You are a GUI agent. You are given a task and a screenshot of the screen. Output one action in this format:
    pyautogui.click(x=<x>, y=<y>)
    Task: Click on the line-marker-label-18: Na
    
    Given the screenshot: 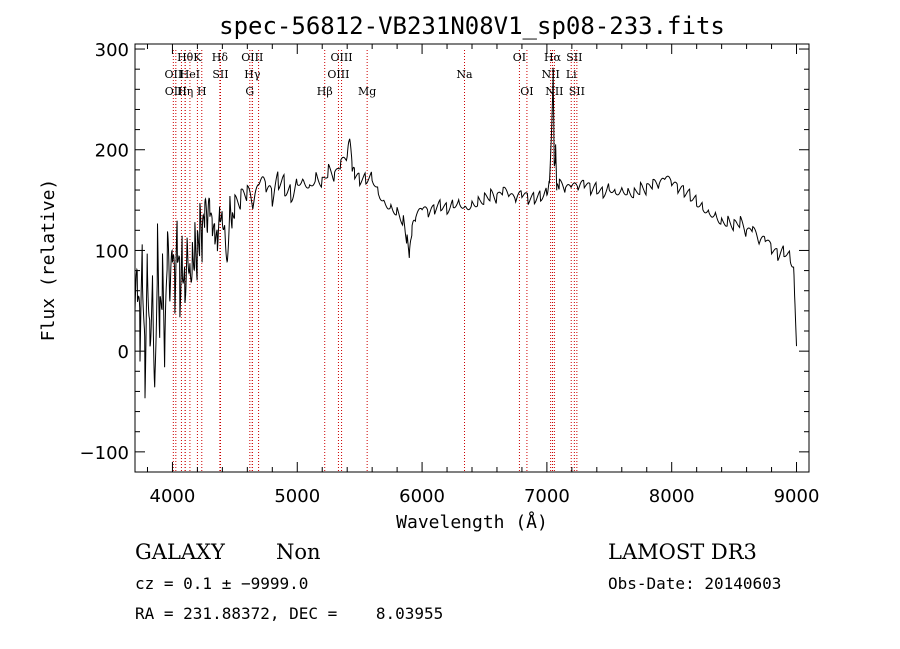 What is the action you would take?
    pyautogui.click(x=464, y=74)
    